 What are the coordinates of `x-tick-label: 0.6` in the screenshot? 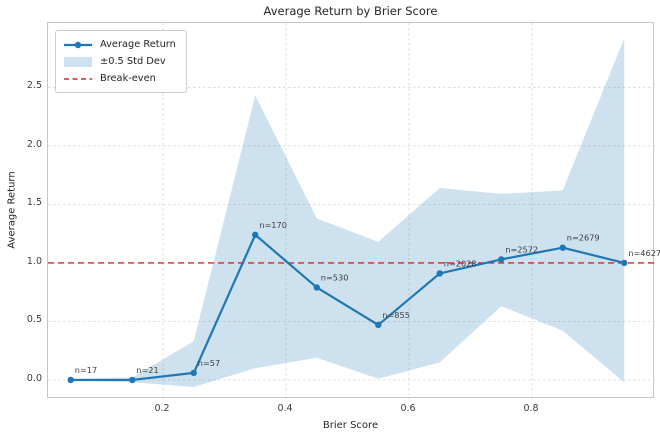 It's located at (408, 408).